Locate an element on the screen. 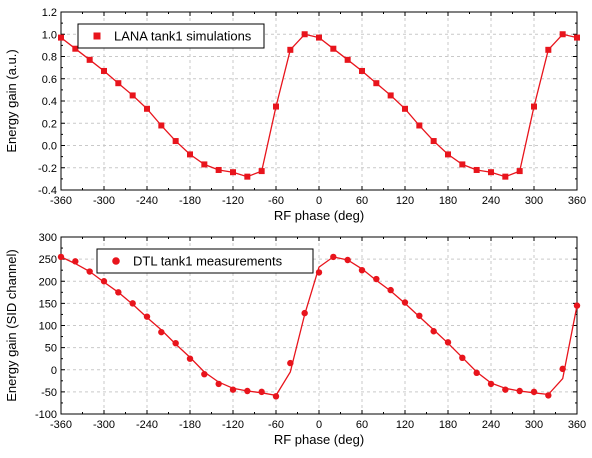 The width and height of the screenshot is (592, 458). y-tick-label: 200 is located at coordinates (48, 282).